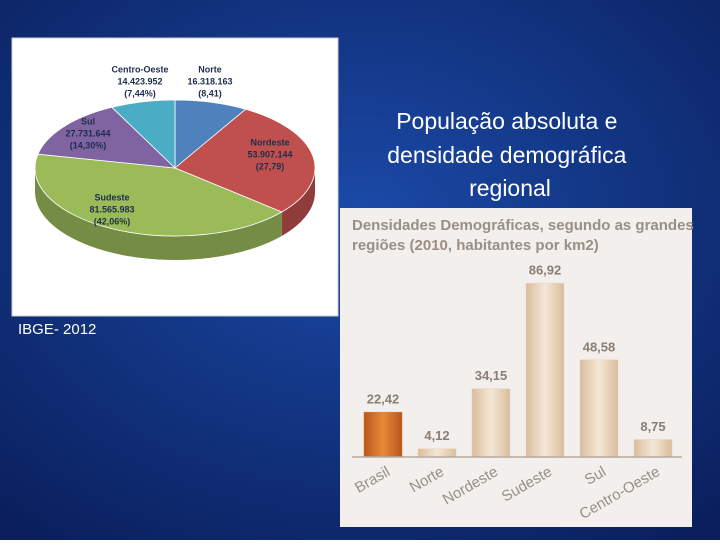 Image resolution: width=720 pixels, height=545 pixels. What do you see at coordinates (209, 81) in the screenshot?
I see `population-label: 16.318.163` at bounding box center [209, 81].